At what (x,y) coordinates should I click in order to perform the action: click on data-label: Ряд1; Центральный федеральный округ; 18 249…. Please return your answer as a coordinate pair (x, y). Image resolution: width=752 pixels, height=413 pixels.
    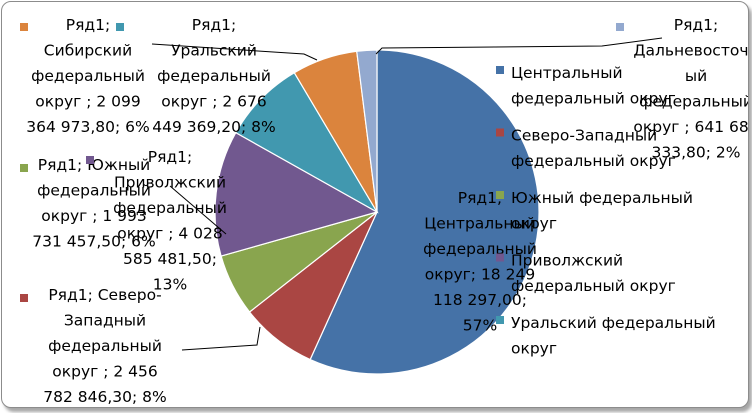
    Looking at the image, I should click on (480, 262).